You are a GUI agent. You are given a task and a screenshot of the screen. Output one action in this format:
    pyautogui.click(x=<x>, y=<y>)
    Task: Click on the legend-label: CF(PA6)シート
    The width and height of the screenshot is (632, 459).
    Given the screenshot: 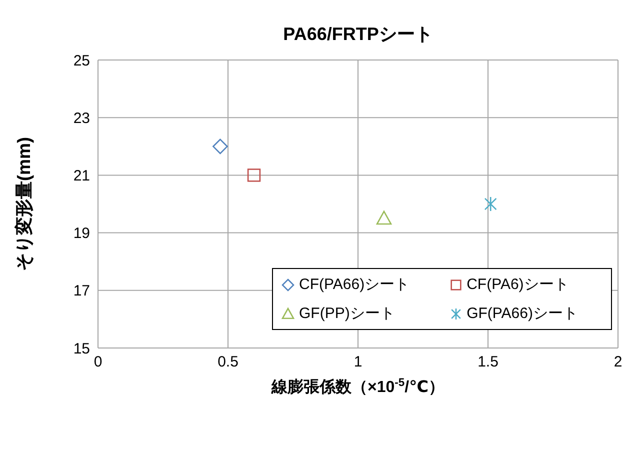 What is the action you would take?
    pyautogui.click(x=517, y=284)
    